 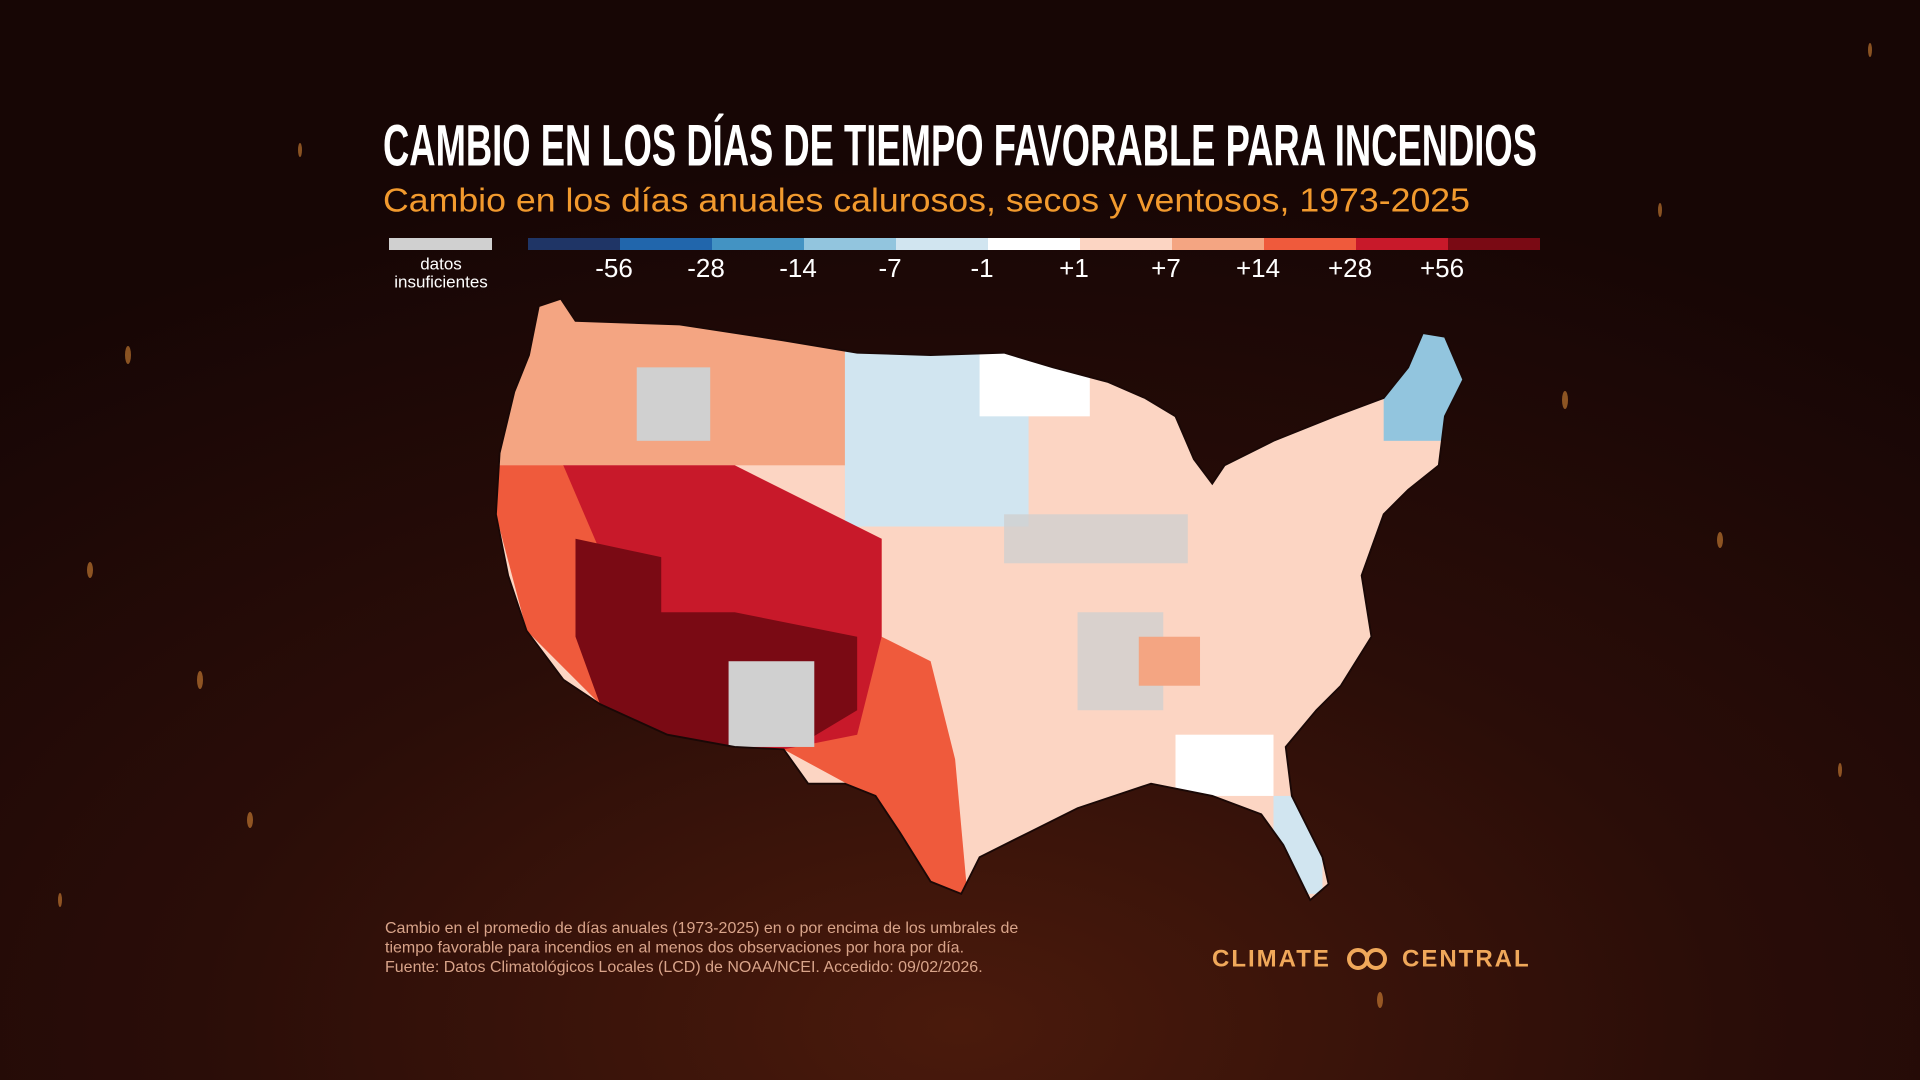 What do you see at coordinates (1258, 268) in the screenshot?
I see `legend-label: +14` at bounding box center [1258, 268].